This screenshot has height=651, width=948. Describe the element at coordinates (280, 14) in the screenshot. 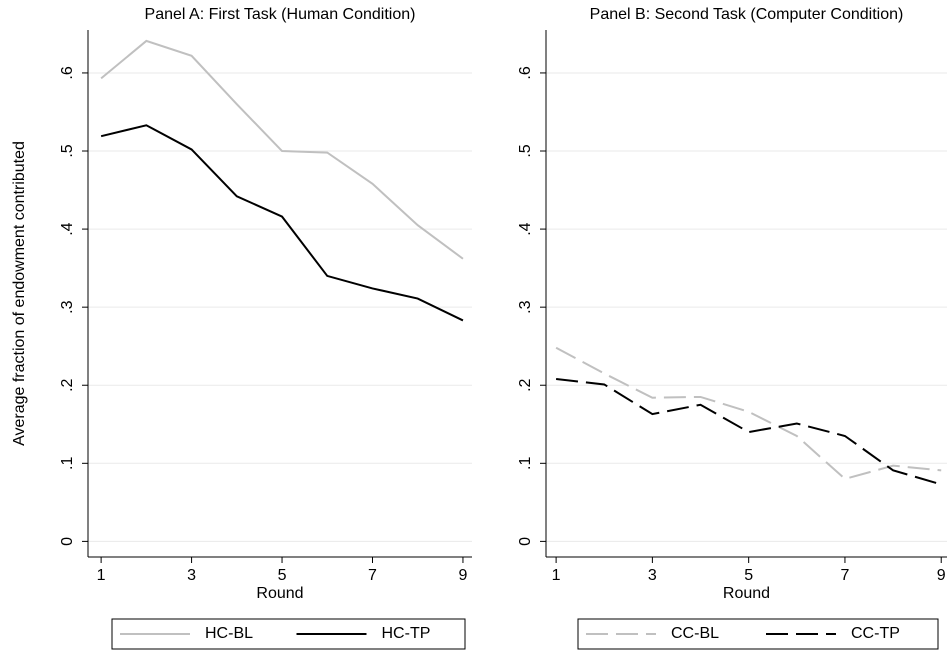

I see `panel-title: Panel A: First Task (Human Condition)` at that location.